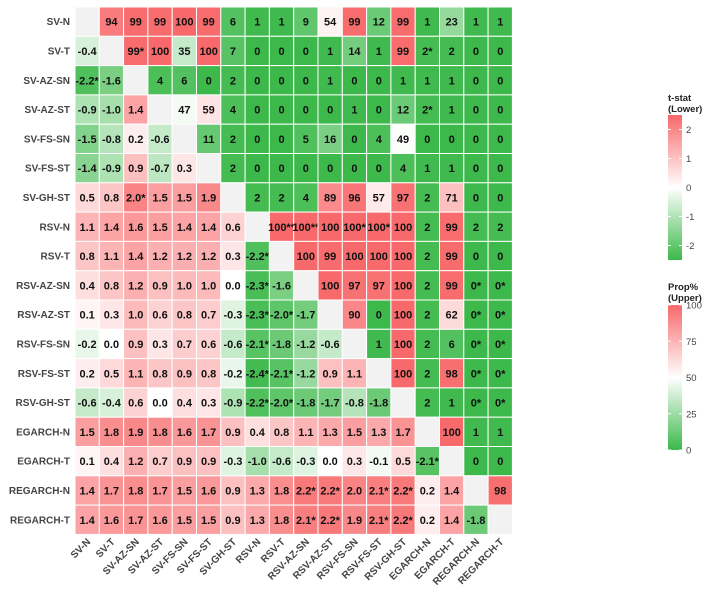 The image size is (714, 595). I want to click on cell-value: 0.9, so click(135, 169).